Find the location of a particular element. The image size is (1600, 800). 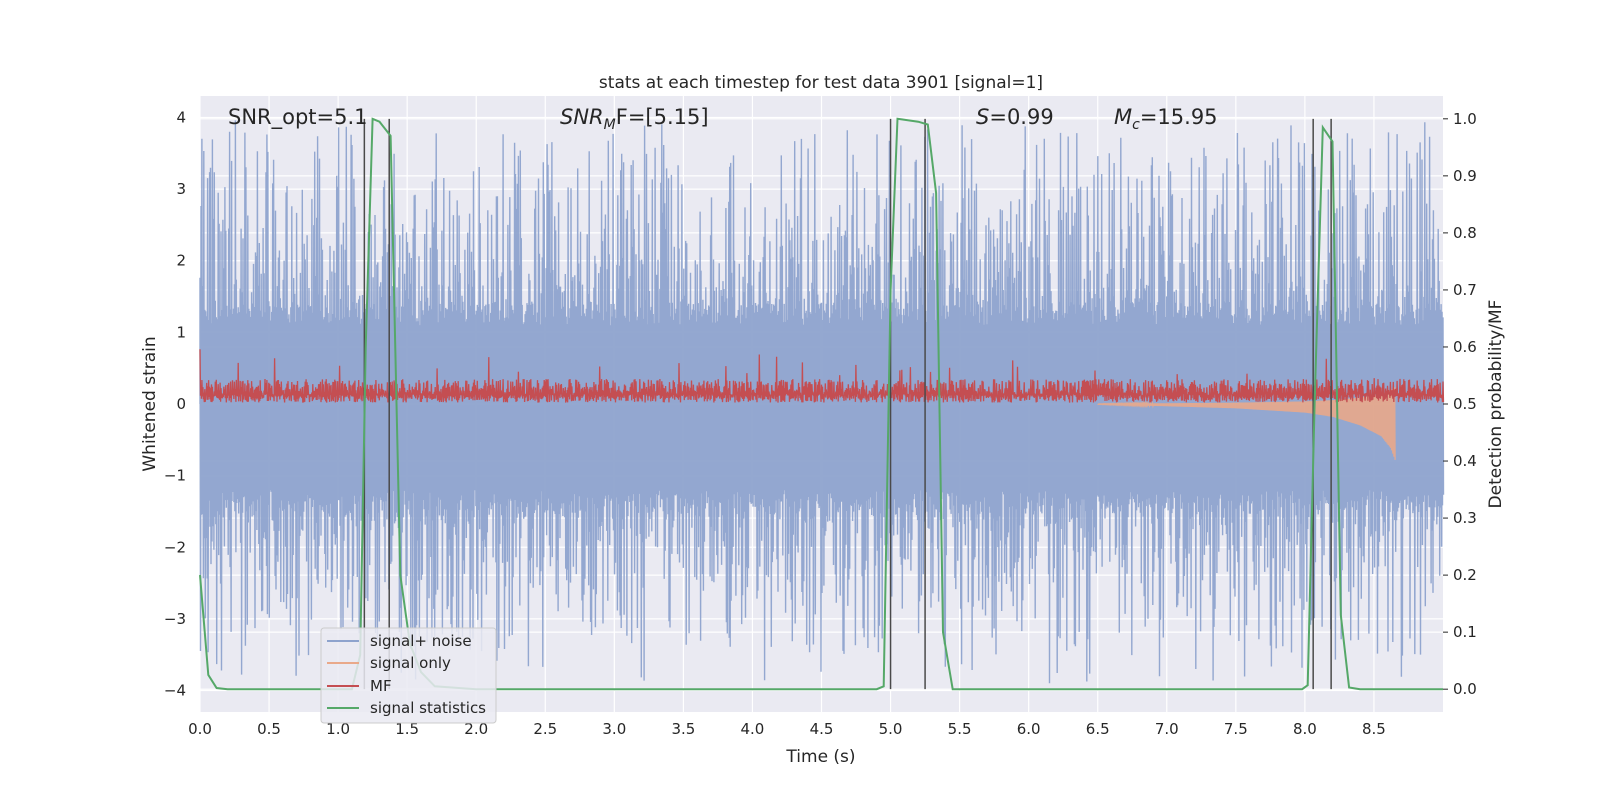

mf-trace is located at coordinates (822, 376).